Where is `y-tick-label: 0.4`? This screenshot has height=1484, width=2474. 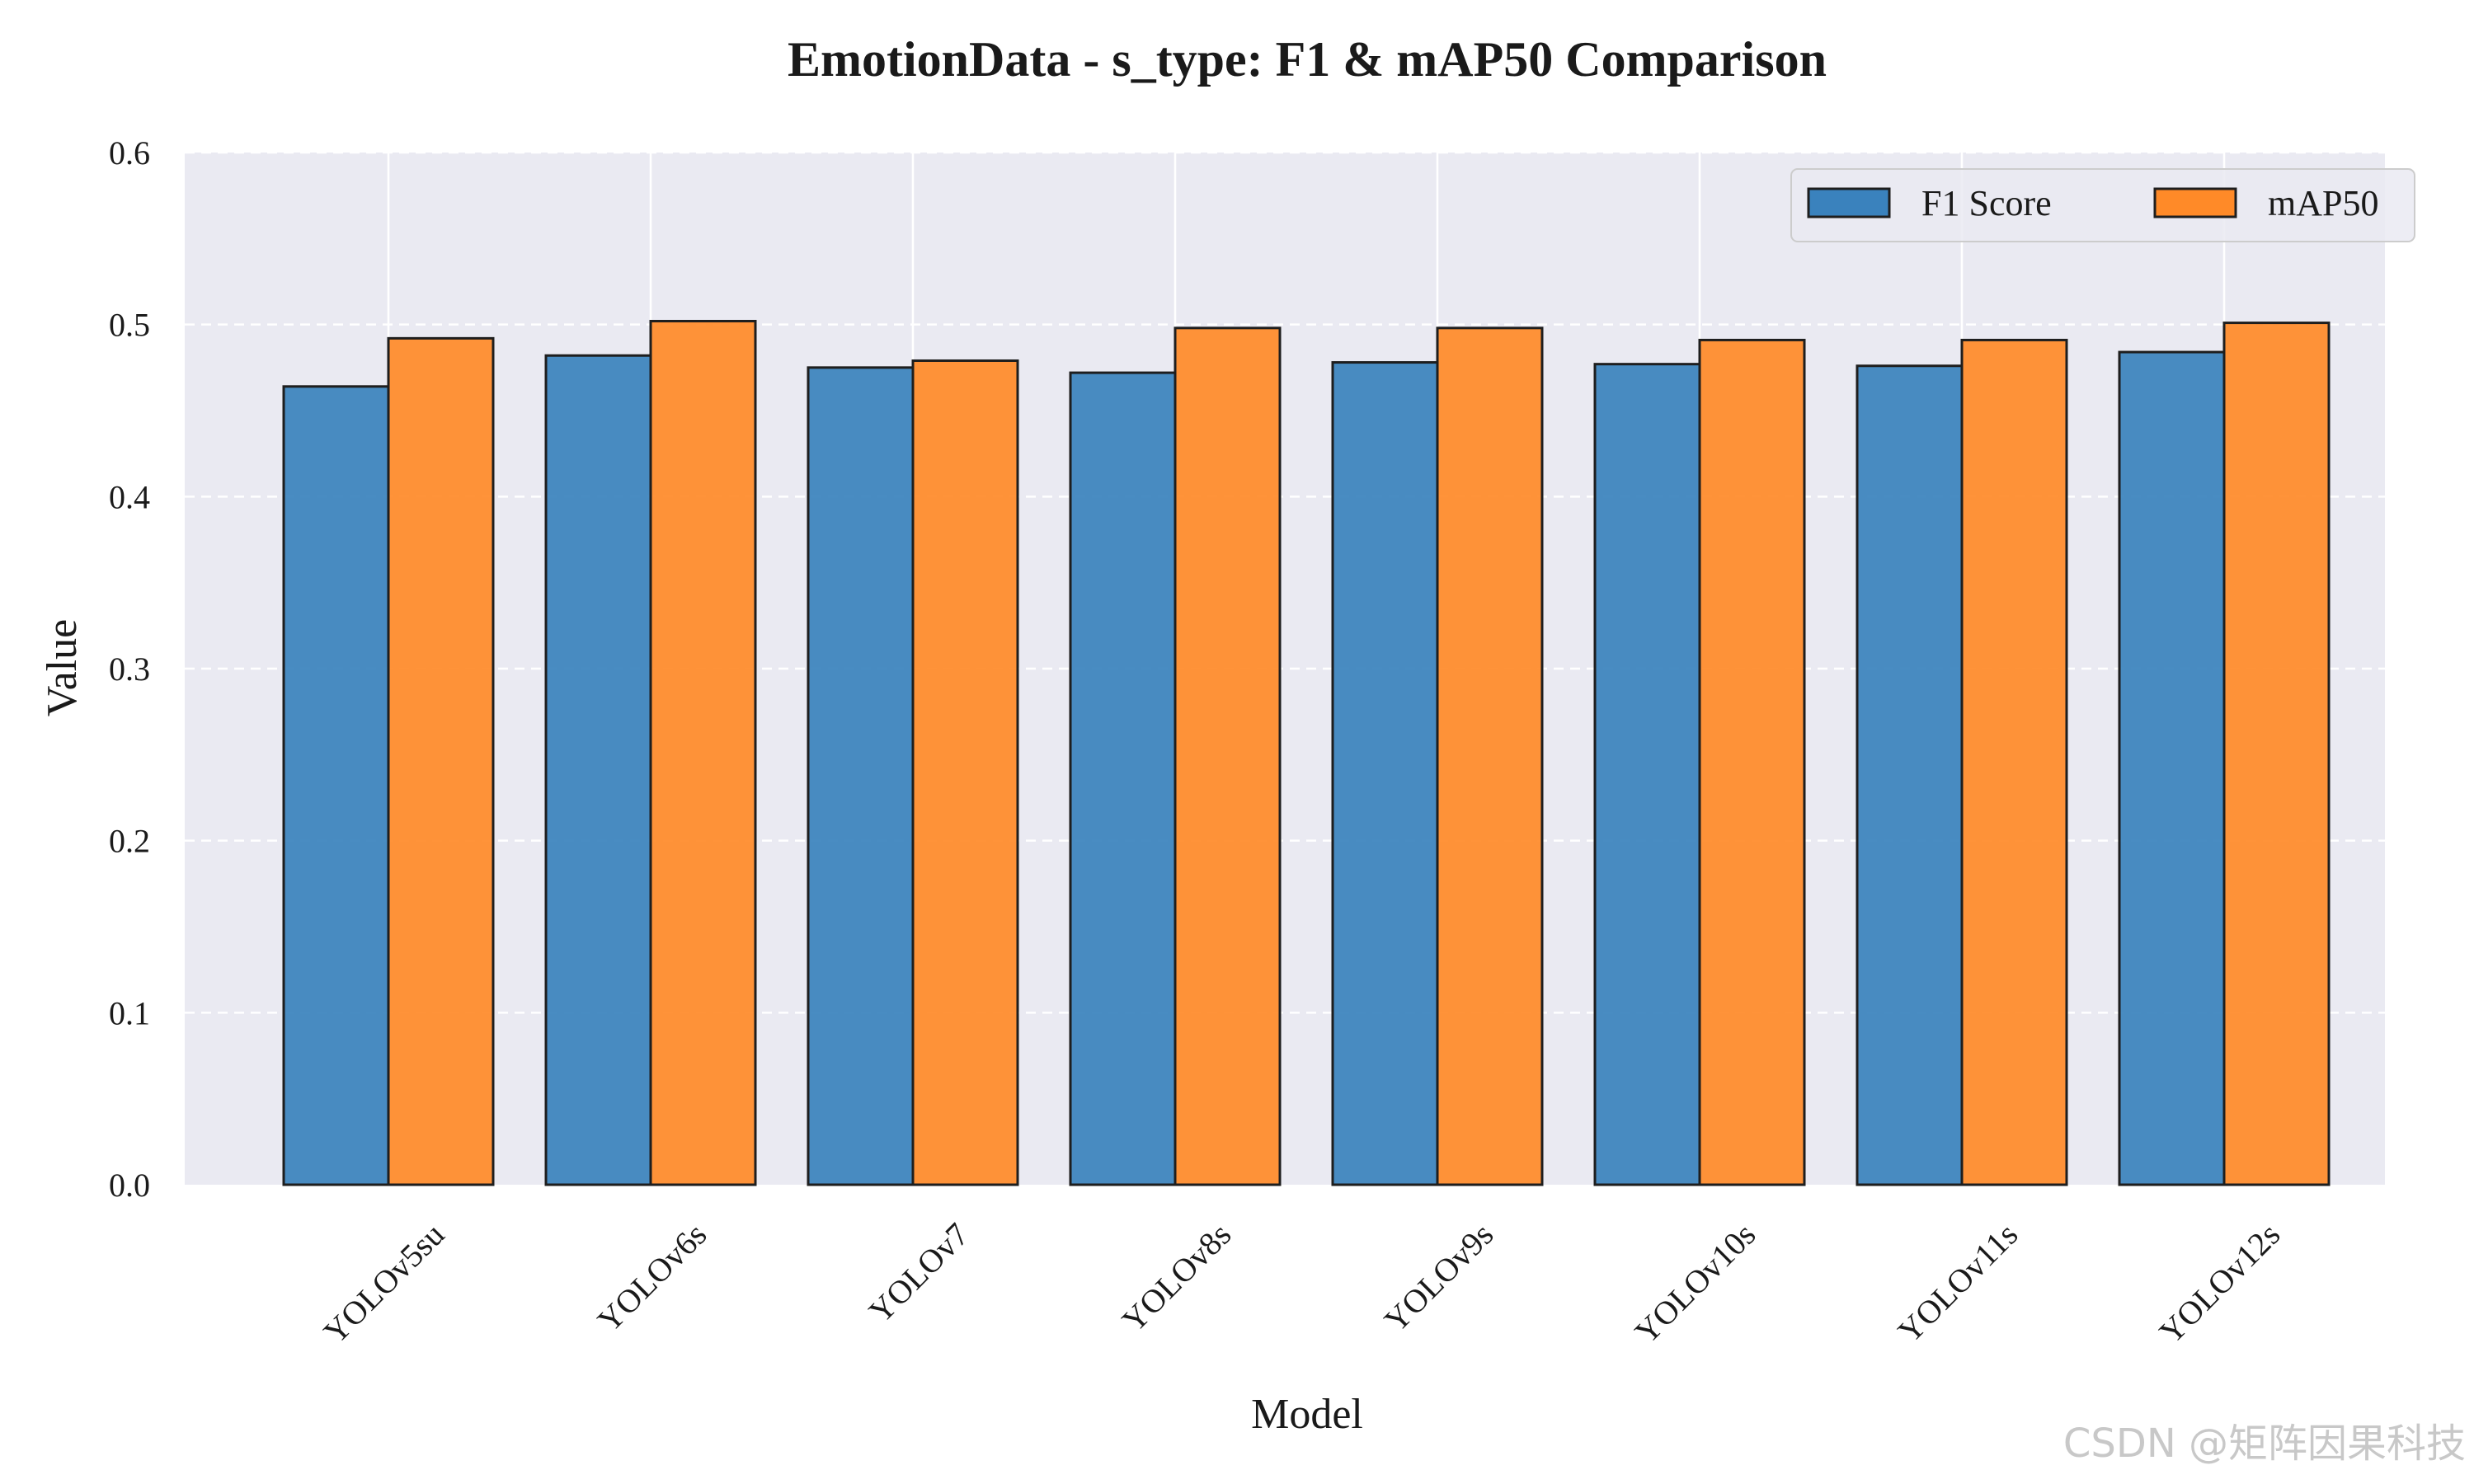
y-tick-label: 0.4 is located at coordinates (129, 496).